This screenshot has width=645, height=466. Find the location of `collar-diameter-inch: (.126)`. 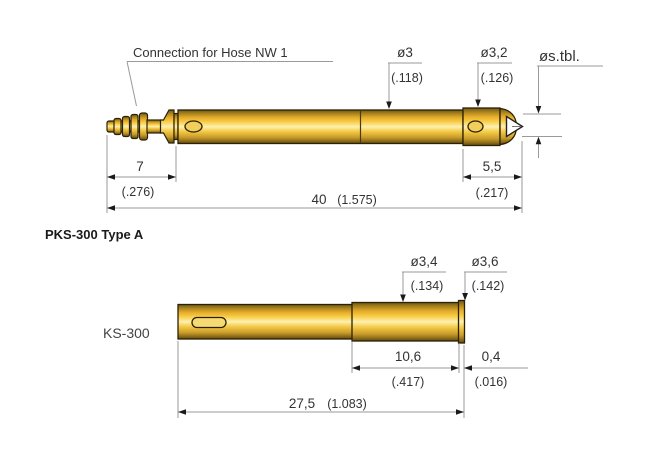

collar-diameter-inch: (.126) is located at coordinates (497, 78).